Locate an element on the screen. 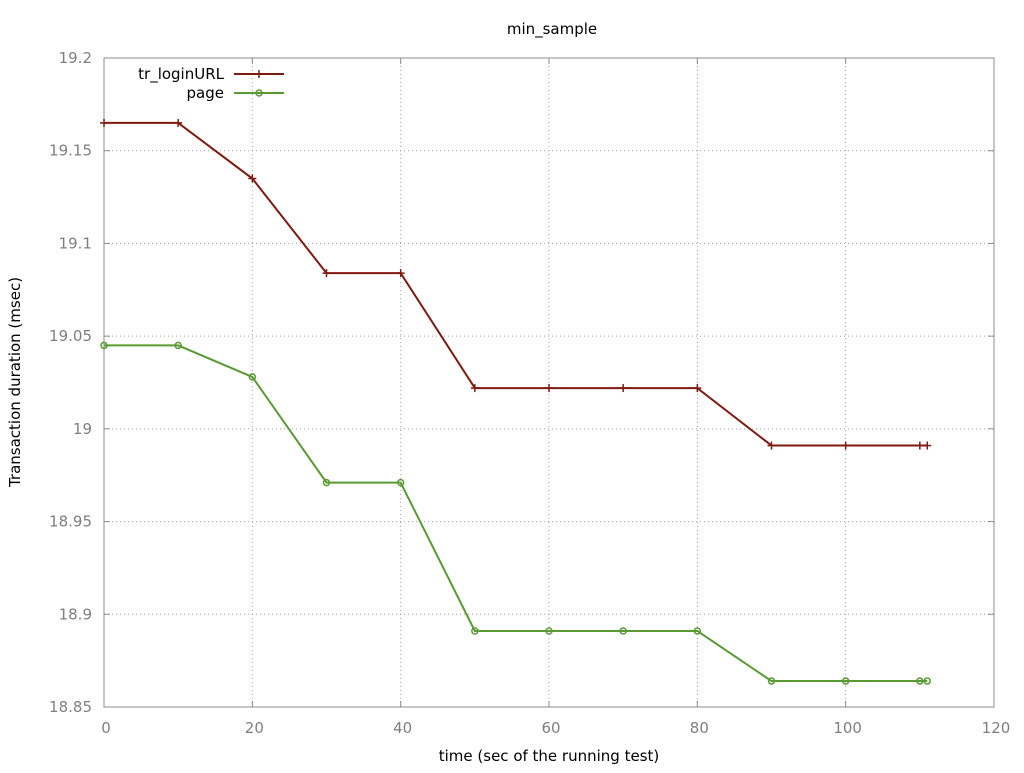 The height and width of the screenshot is (773, 1024). y-tick-label: 18.85 is located at coordinates (70, 707).